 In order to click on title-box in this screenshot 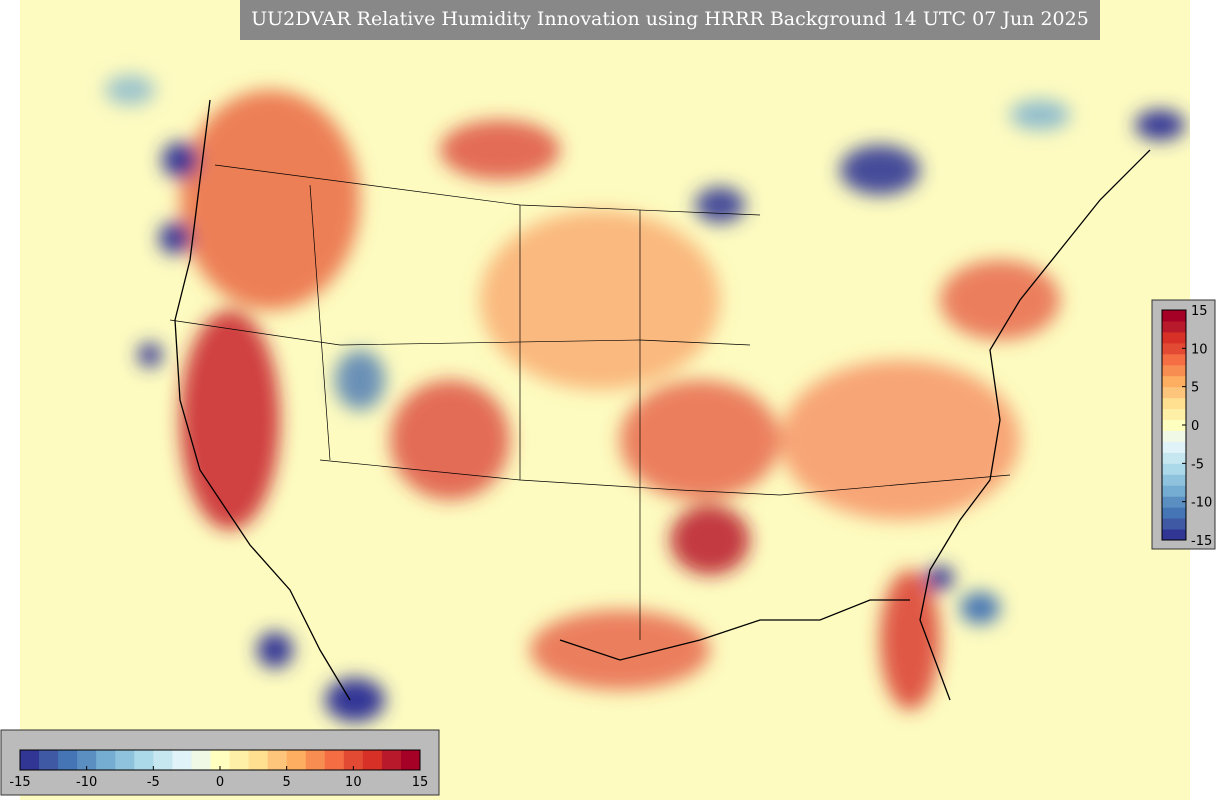, I will do `click(670, 20)`.